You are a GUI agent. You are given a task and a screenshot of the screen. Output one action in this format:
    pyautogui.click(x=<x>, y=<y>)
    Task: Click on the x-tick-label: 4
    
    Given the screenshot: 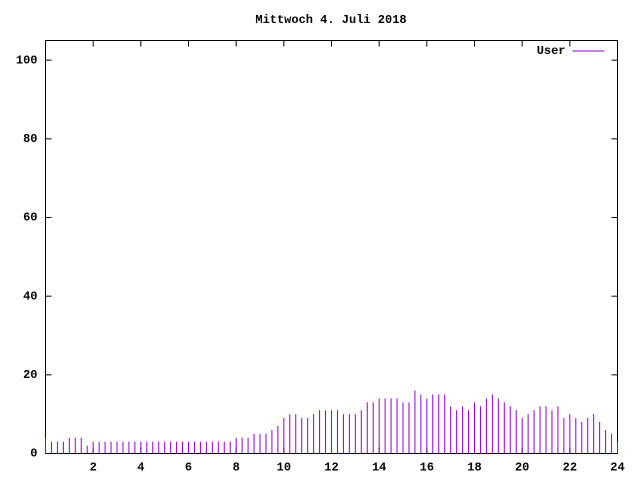 What is the action you would take?
    pyautogui.click(x=140, y=468)
    